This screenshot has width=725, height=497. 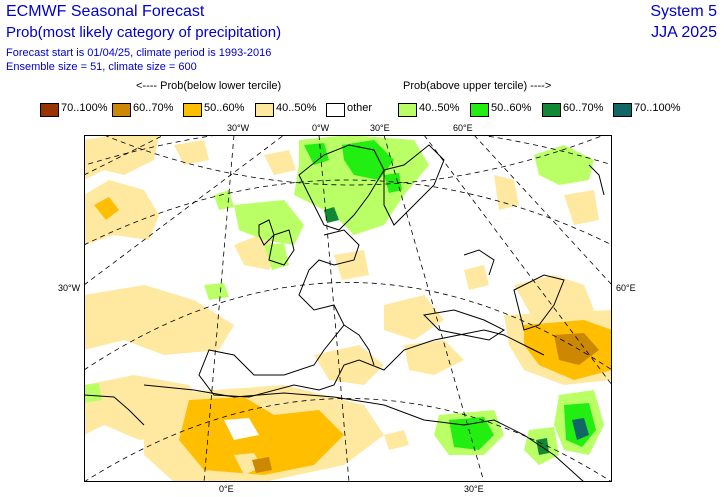 What do you see at coordinates (105, 11) in the screenshot?
I see `chart-title: ECMWF Seasonal Forecast` at bounding box center [105, 11].